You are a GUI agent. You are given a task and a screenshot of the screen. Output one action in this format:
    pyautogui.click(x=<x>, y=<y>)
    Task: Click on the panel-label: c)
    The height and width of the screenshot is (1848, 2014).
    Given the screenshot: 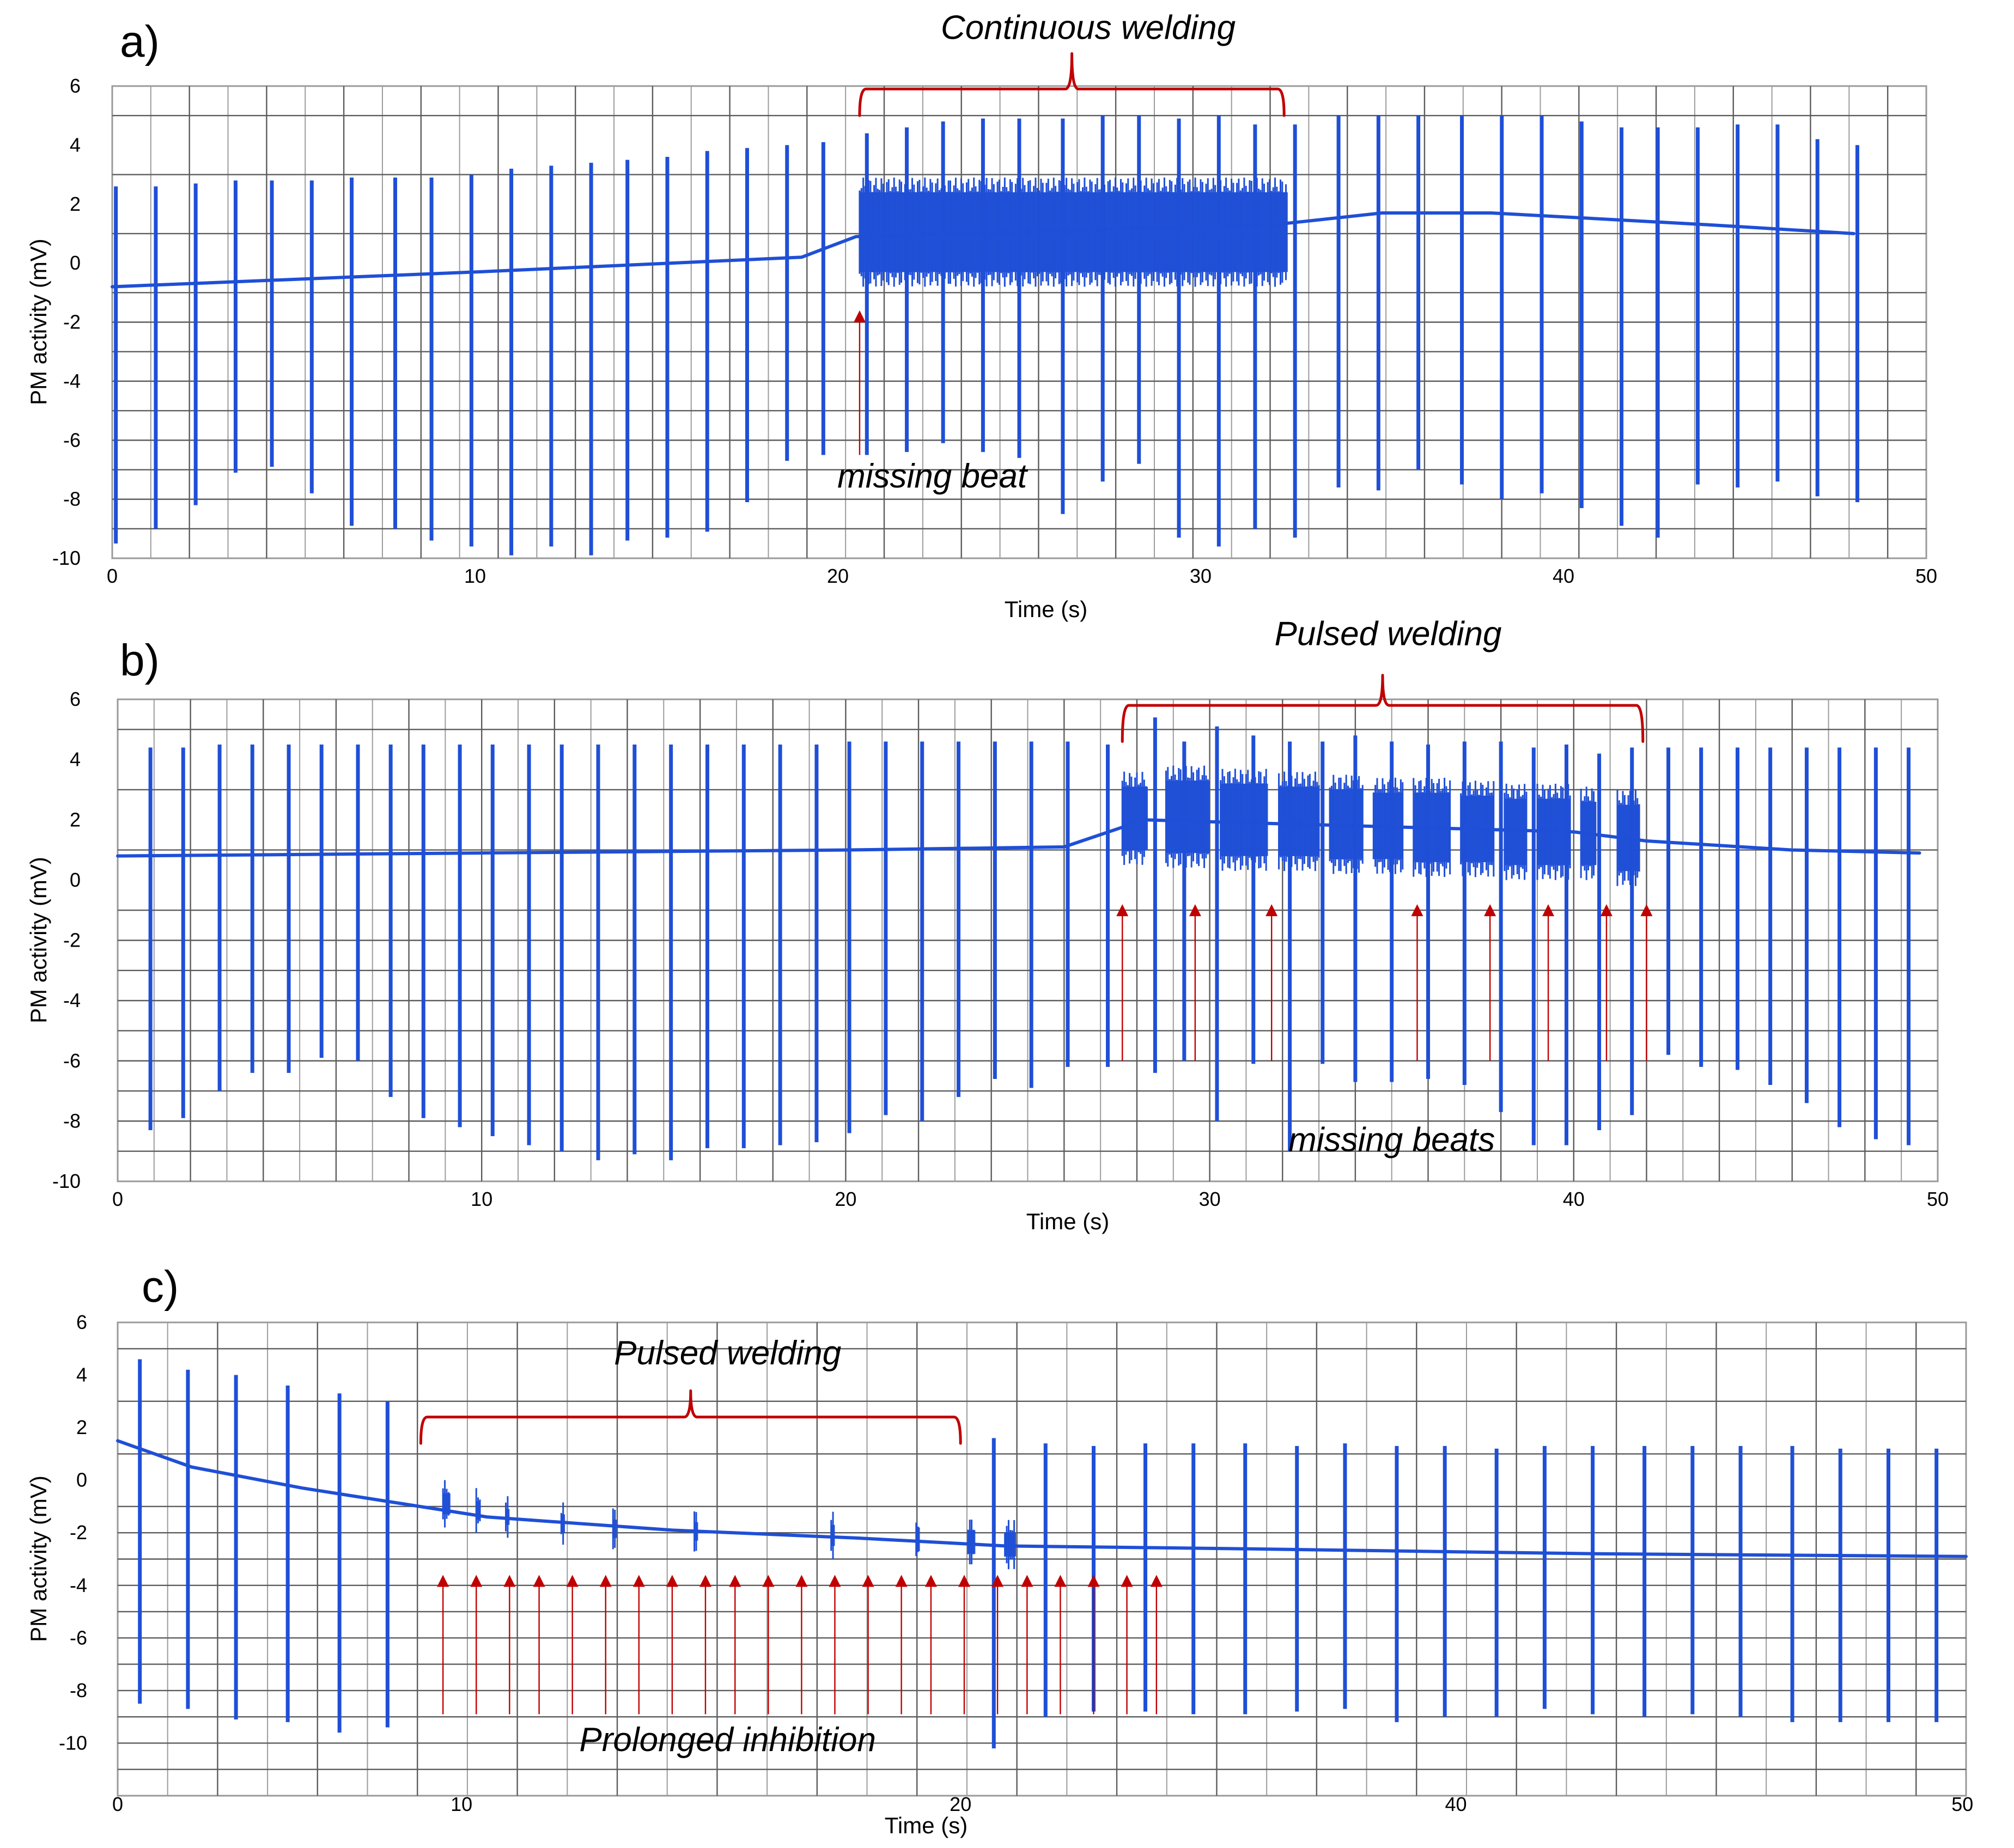 What is the action you would take?
    pyautogui.click(x=160, y=1287)
    